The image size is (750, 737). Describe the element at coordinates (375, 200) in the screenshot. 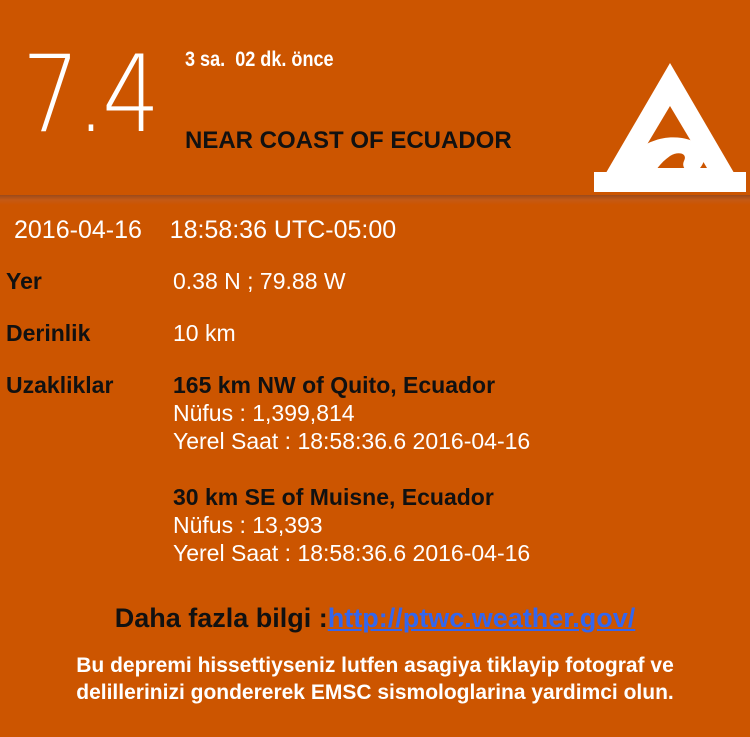

I see `header-divider` at that location.